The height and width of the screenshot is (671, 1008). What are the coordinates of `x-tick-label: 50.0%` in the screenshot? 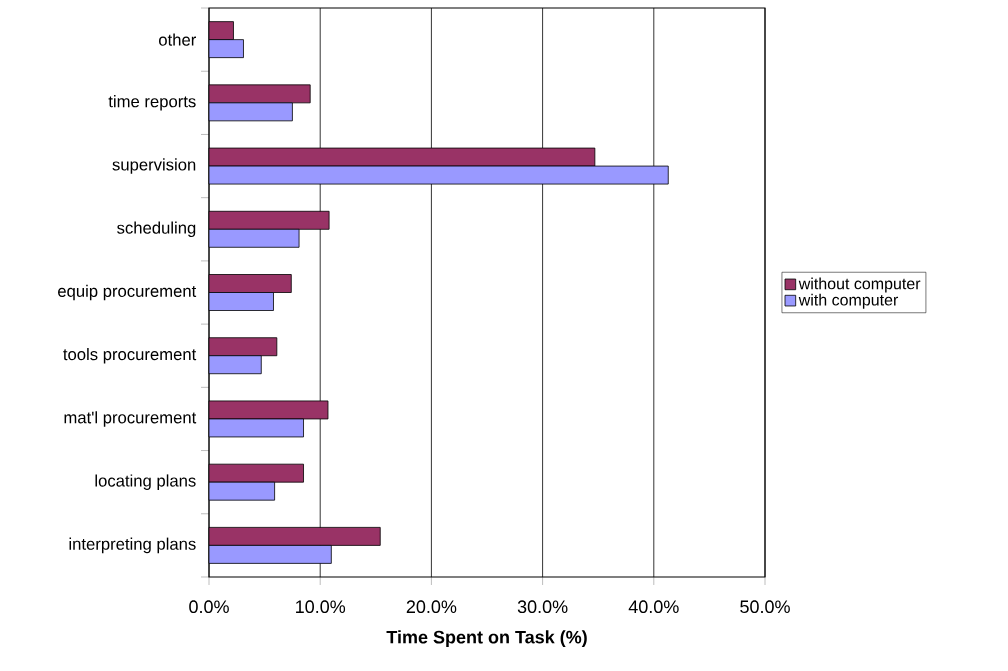 It's located at (765, 607).